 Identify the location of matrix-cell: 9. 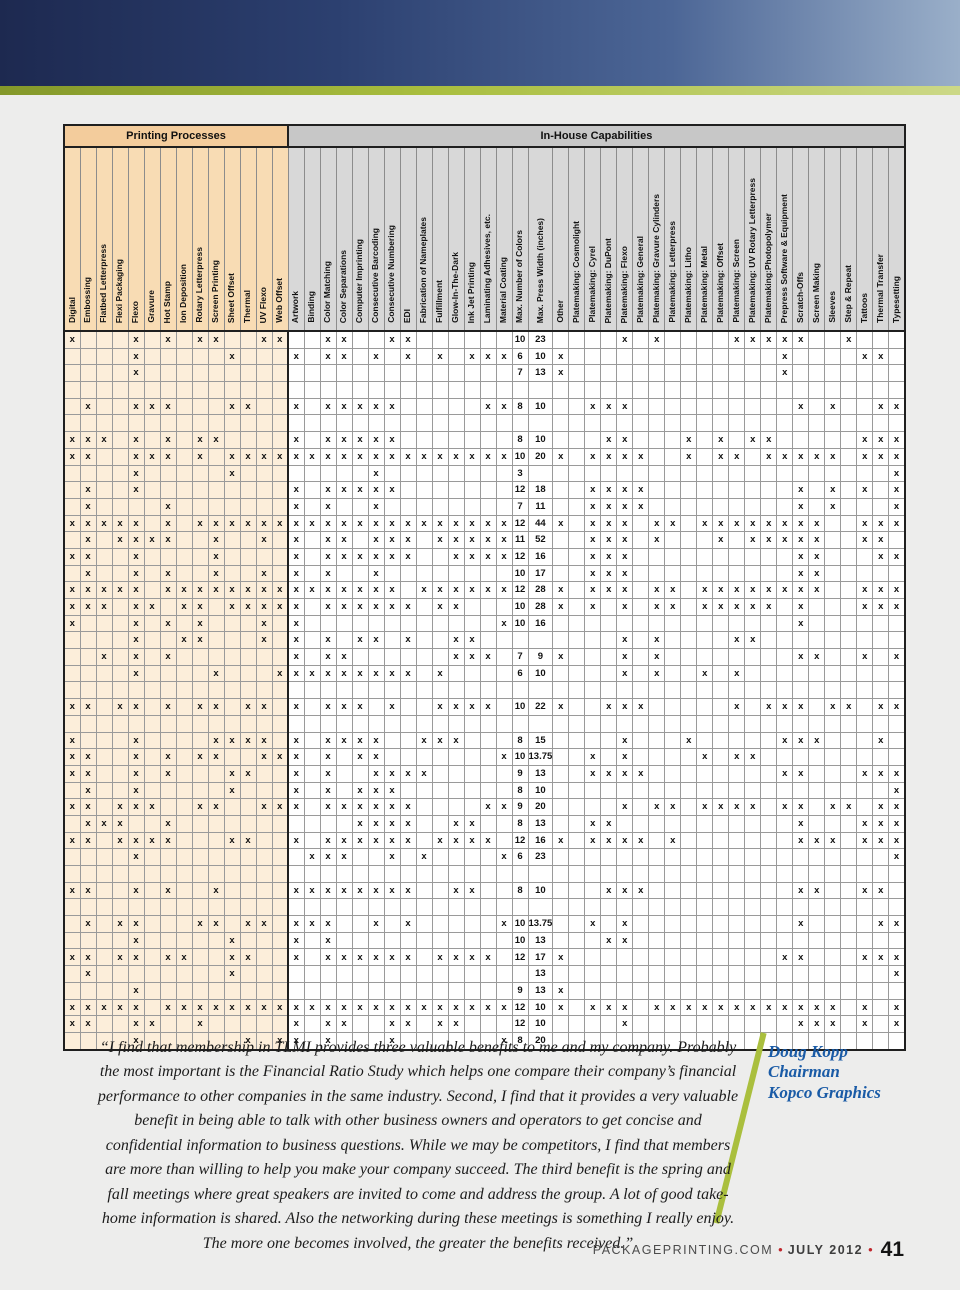
(520, 990).